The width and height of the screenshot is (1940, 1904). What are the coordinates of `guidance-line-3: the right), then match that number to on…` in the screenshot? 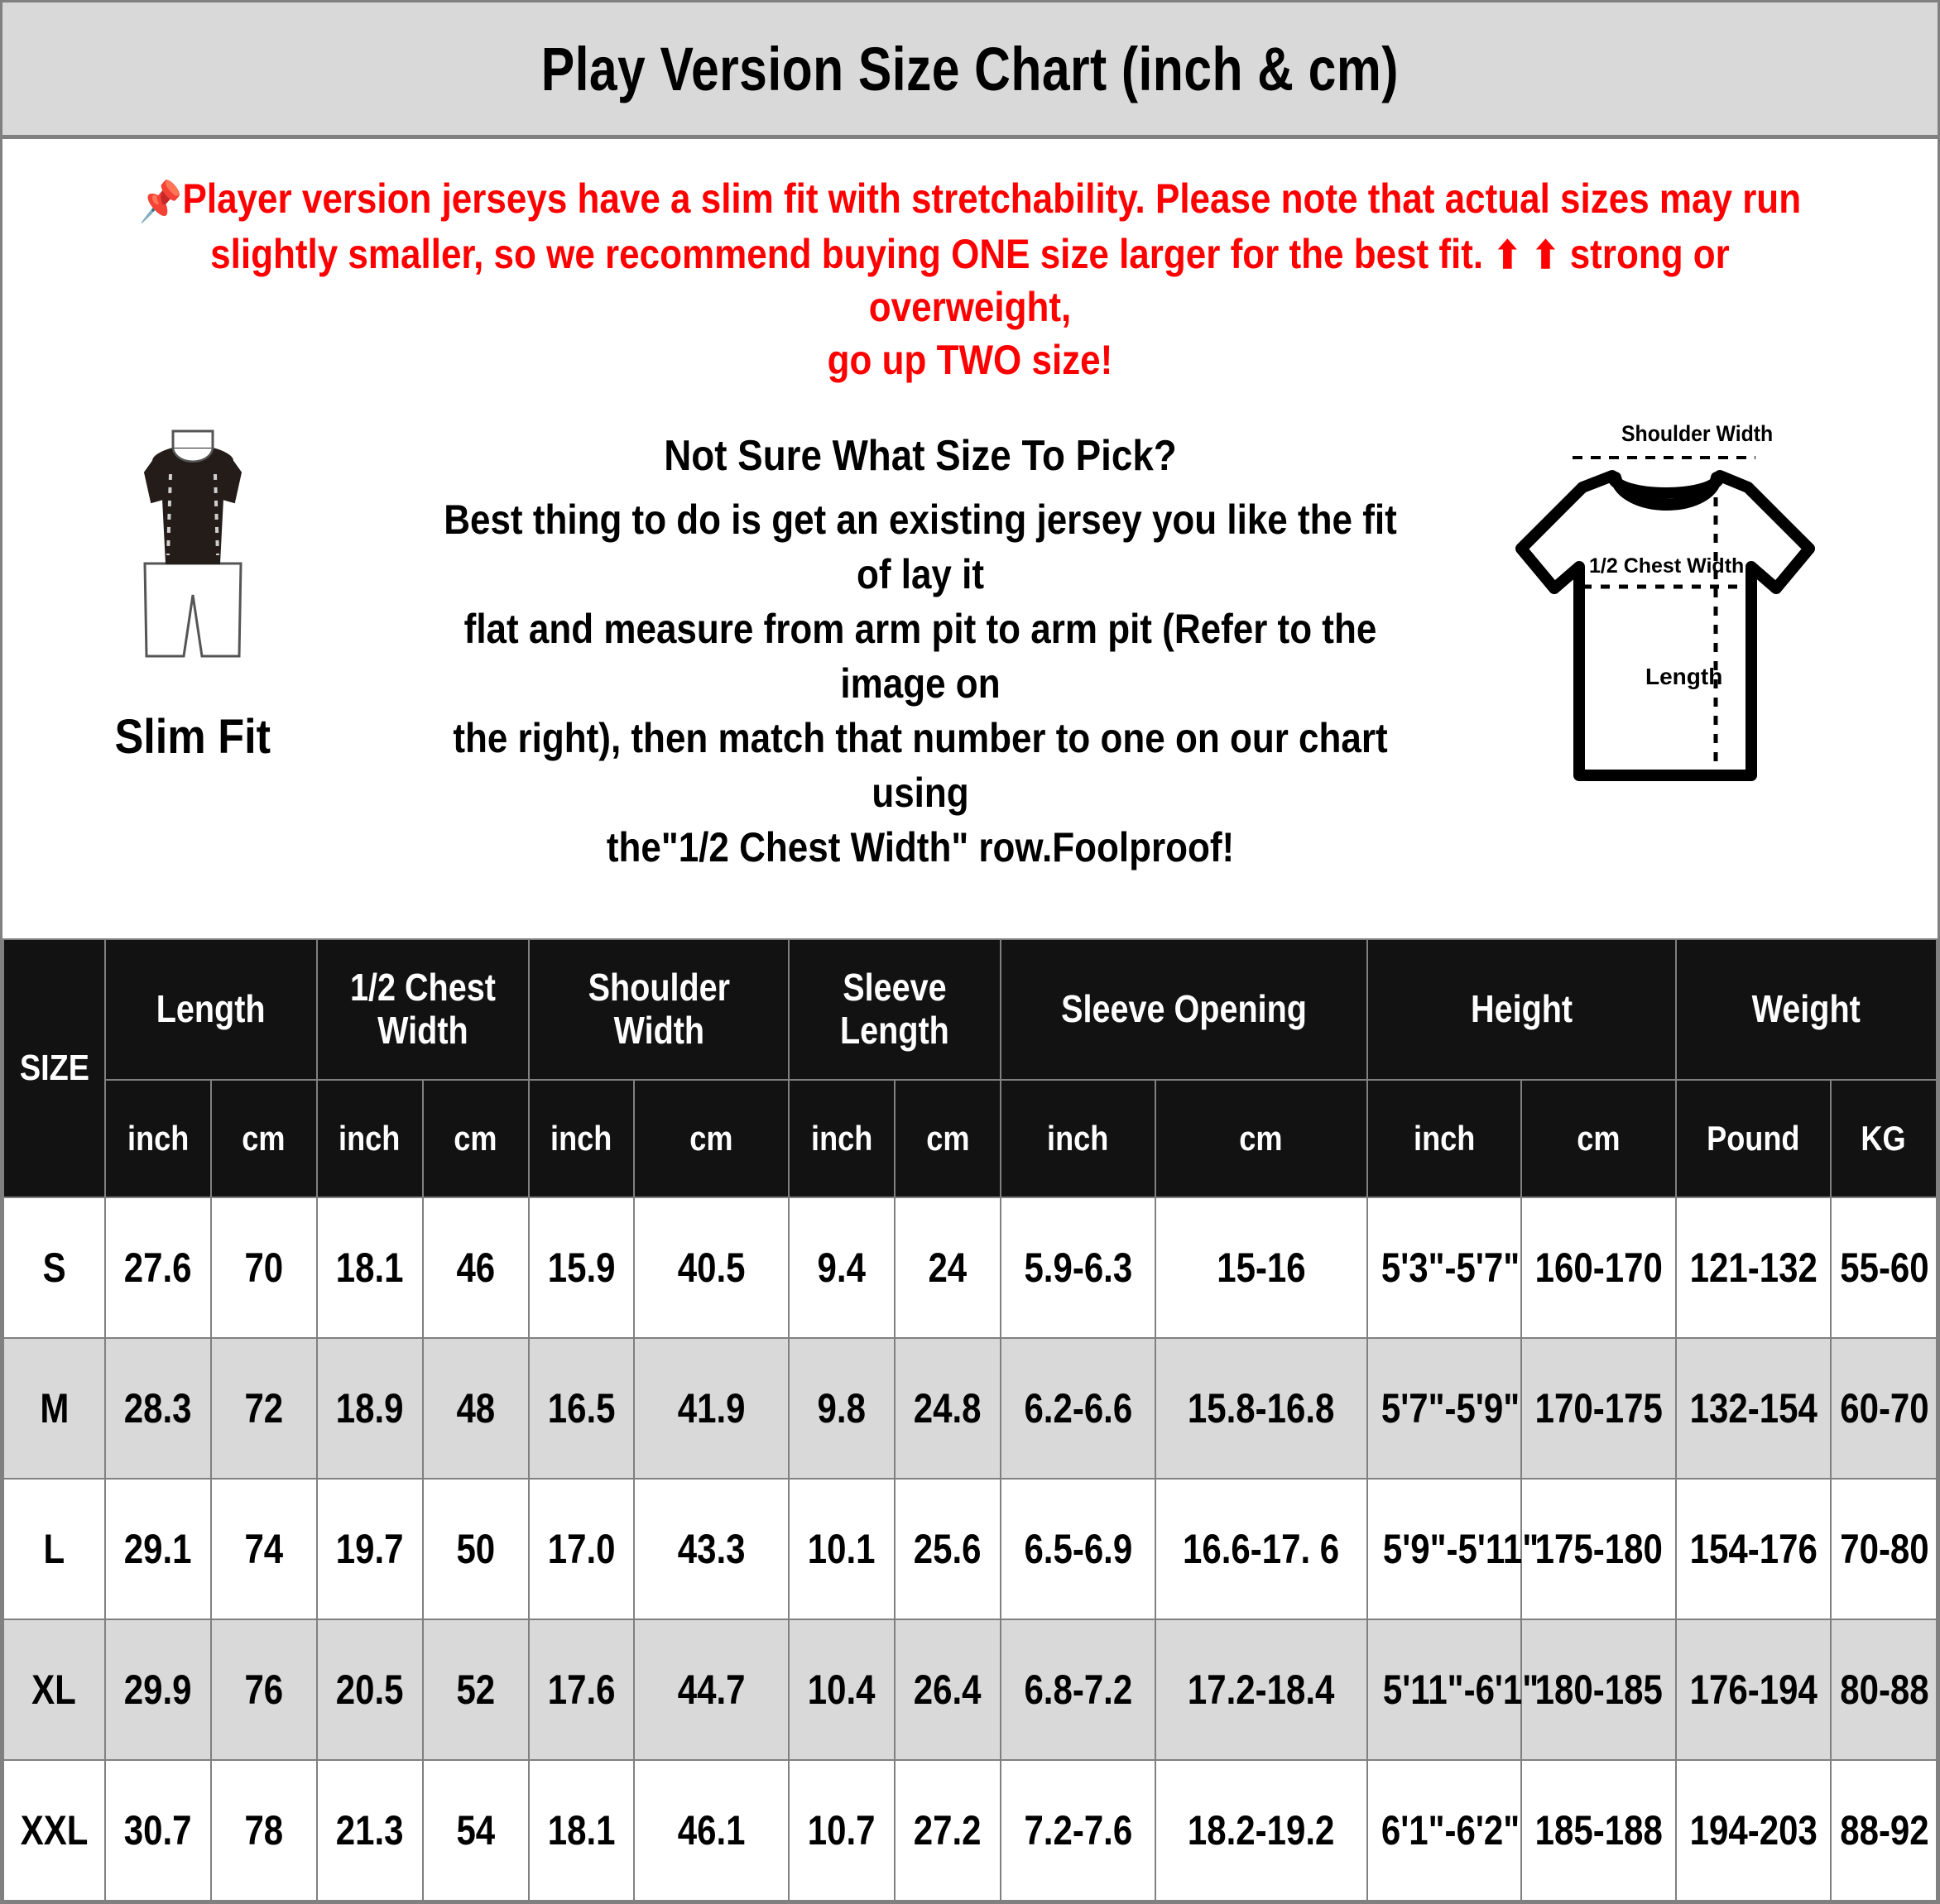 It's located at (920, 766).